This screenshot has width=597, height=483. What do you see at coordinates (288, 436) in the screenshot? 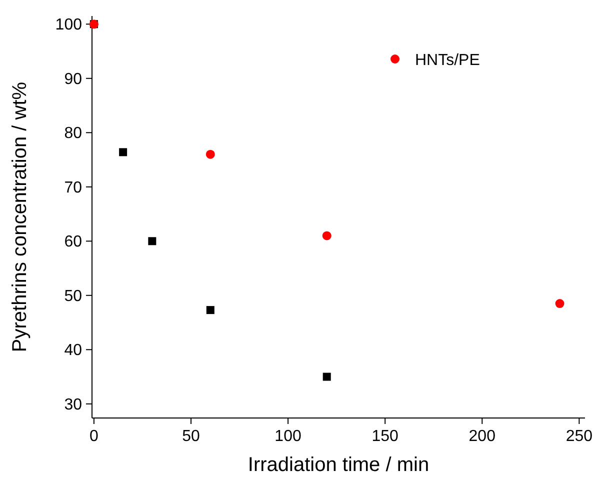
I see `x-tick-label: 100` at bounding box center [288, 436].